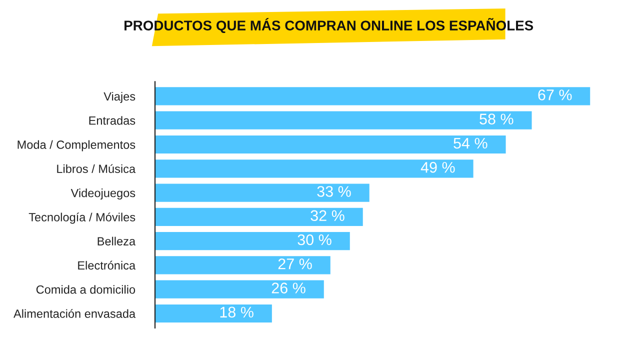 The image size is (620, 342). Describe the element at coordinates (120, 97) in the screenshot. I see `y-tick-label: Viajes` at that location.